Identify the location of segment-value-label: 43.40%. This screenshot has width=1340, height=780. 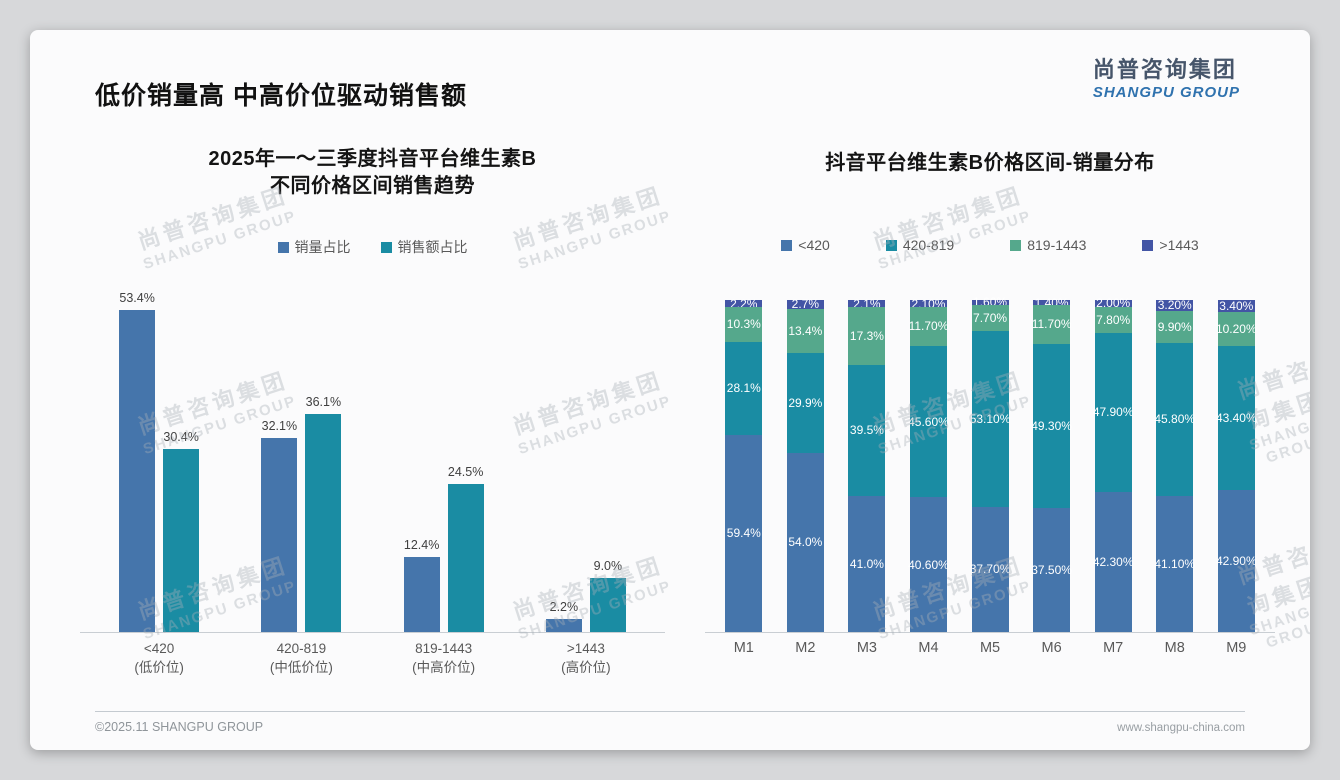
(1236, 417).